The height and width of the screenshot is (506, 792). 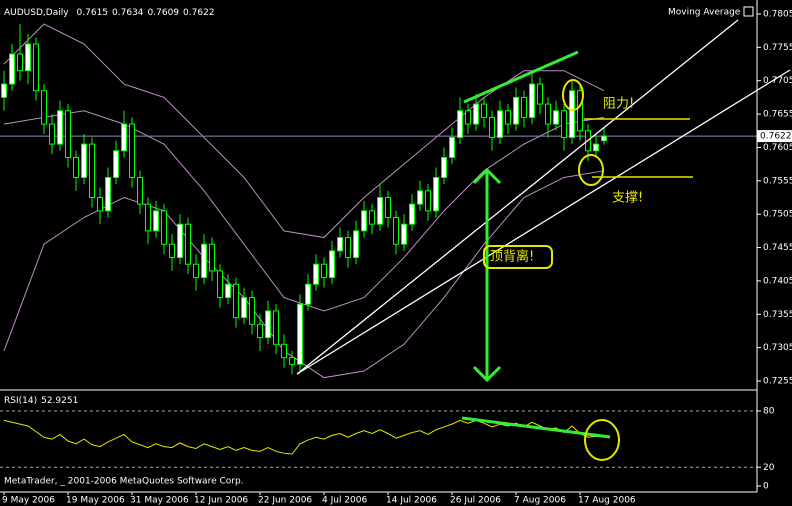 I want to click on rsi-label: RSI(14) 52.9251, so click(x=41, y=401).